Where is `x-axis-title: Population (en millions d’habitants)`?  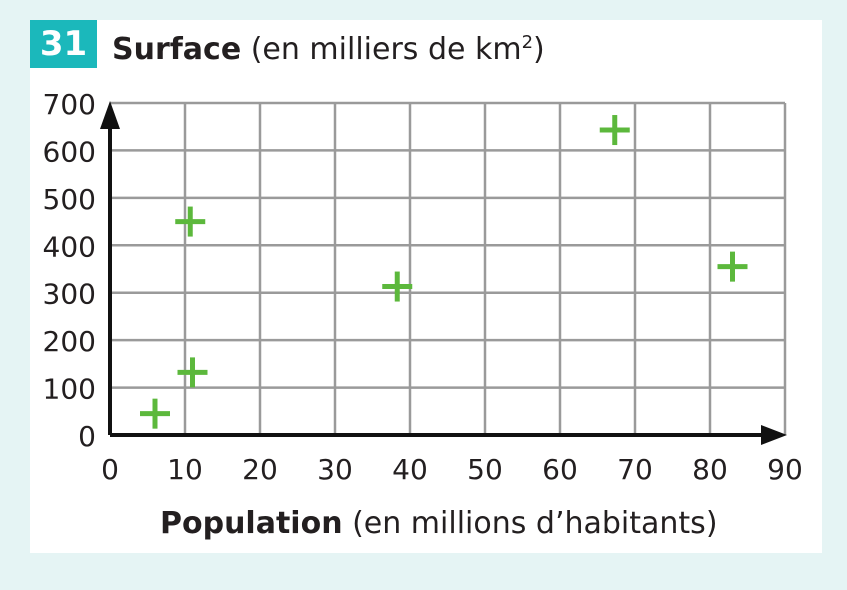 x-axis-title: Population (en millions d’habitants) is located at coordinates (439, 523).